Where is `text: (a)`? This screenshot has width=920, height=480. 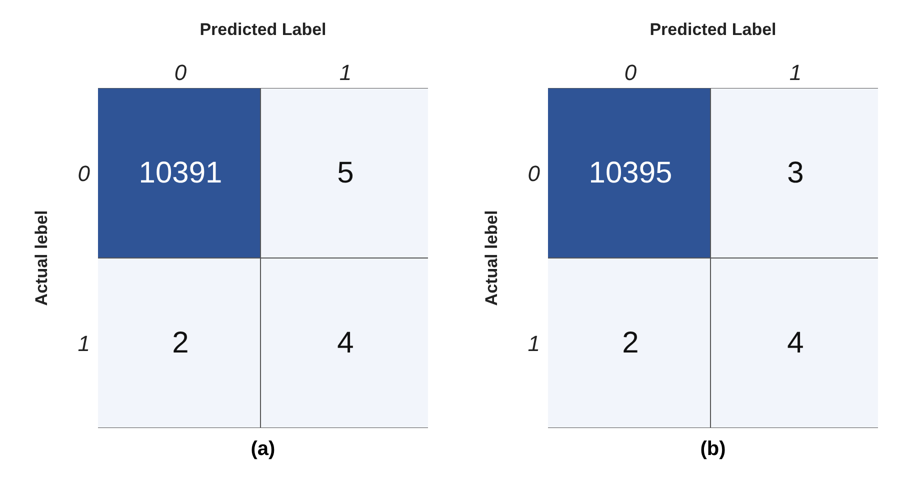 text: (a) is located at coordinates (263, 449).